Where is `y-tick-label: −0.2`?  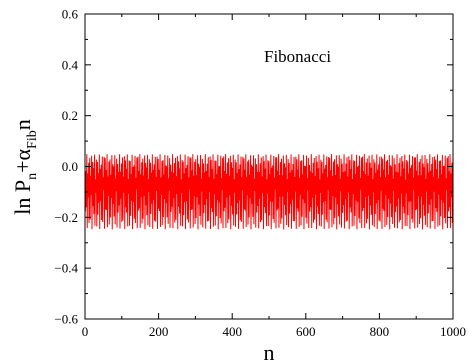 y-tick-label: −0.2 is located at coordinates (66, 217).